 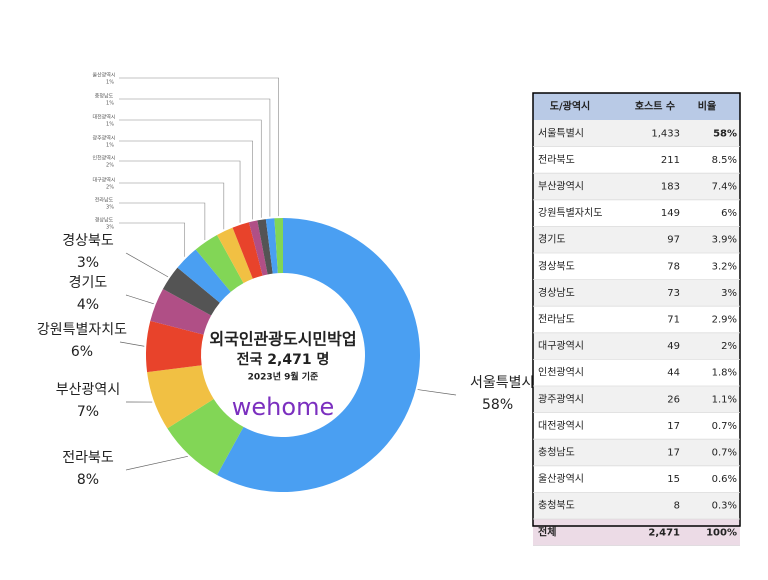 I want to click on table-cell: 광주광역시, so click(x=561, y=399).